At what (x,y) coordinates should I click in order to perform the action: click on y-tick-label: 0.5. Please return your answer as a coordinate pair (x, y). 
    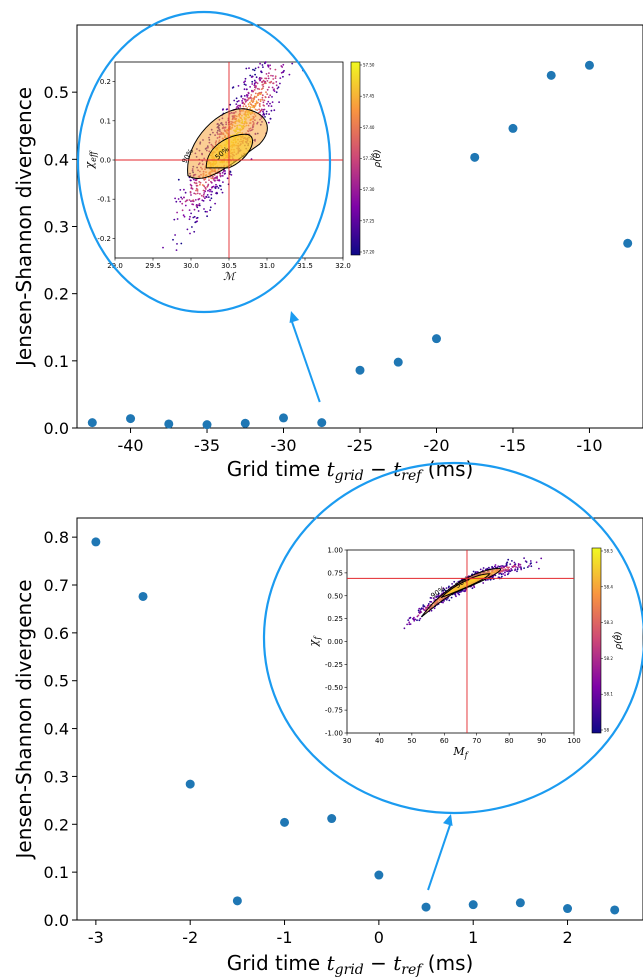
    Looking at the image, I should click on (56, 92).